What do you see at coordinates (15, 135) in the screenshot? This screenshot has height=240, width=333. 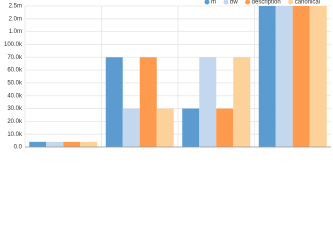 I see `y-tick-label: 10.0k` at bounding box center [15, 135].